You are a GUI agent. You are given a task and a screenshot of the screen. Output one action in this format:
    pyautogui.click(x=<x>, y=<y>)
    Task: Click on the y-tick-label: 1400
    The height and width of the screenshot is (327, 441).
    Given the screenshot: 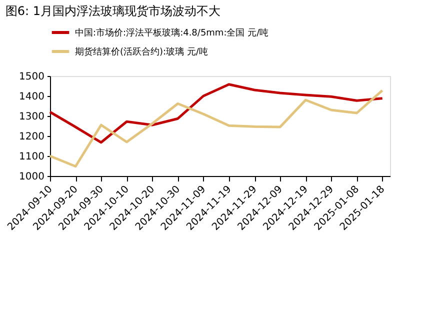 What is the action you would take?
    pyautogui.click(x=31, y=97)
    